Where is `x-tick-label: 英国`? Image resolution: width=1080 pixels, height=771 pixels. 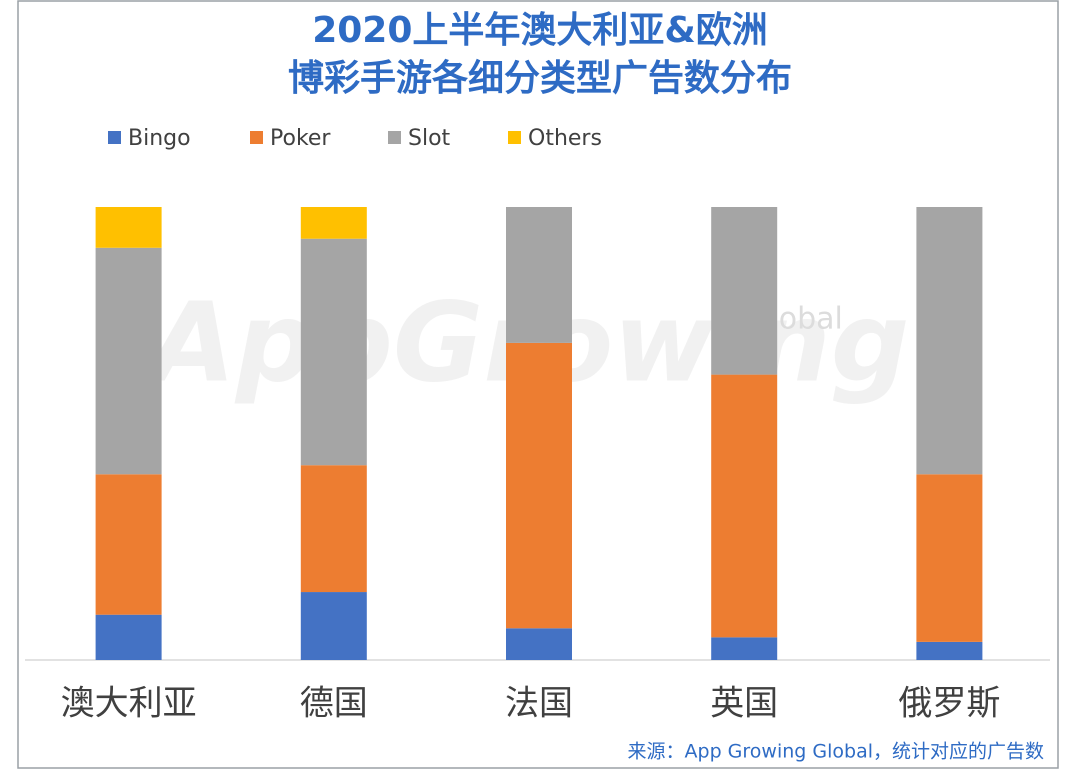 x-tick-label: 英国 is located at coordinates (744, 704).